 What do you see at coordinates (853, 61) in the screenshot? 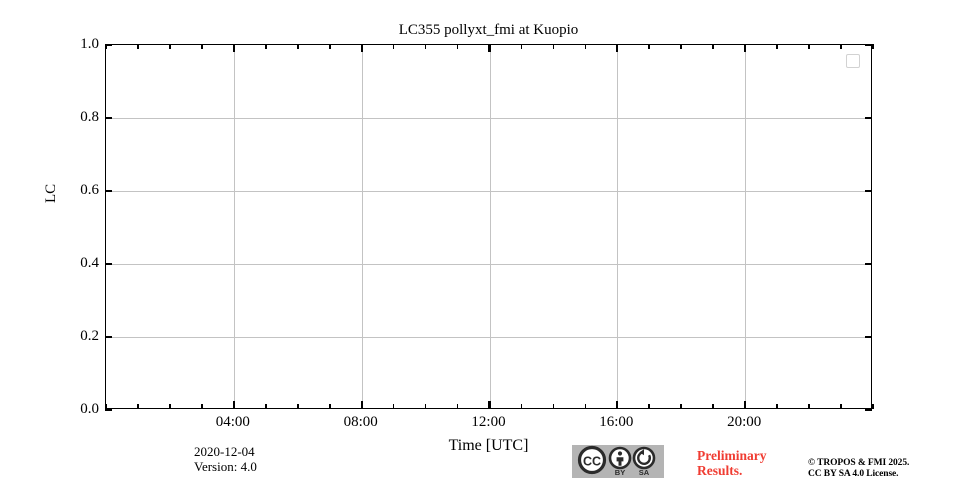
I see `legend-box` at bounding box center [853, 61].